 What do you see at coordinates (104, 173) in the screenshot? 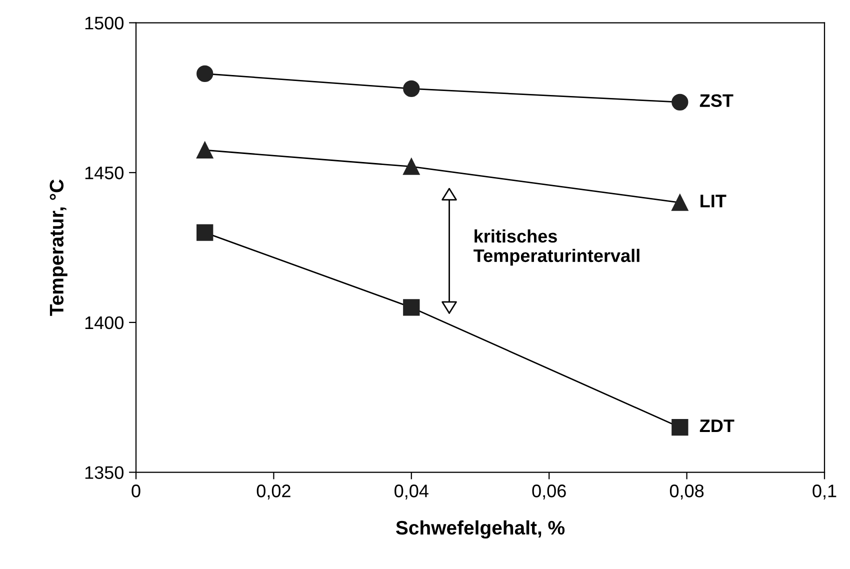
I see `y-tick-label: 1450` at bounding box center [104, 173].